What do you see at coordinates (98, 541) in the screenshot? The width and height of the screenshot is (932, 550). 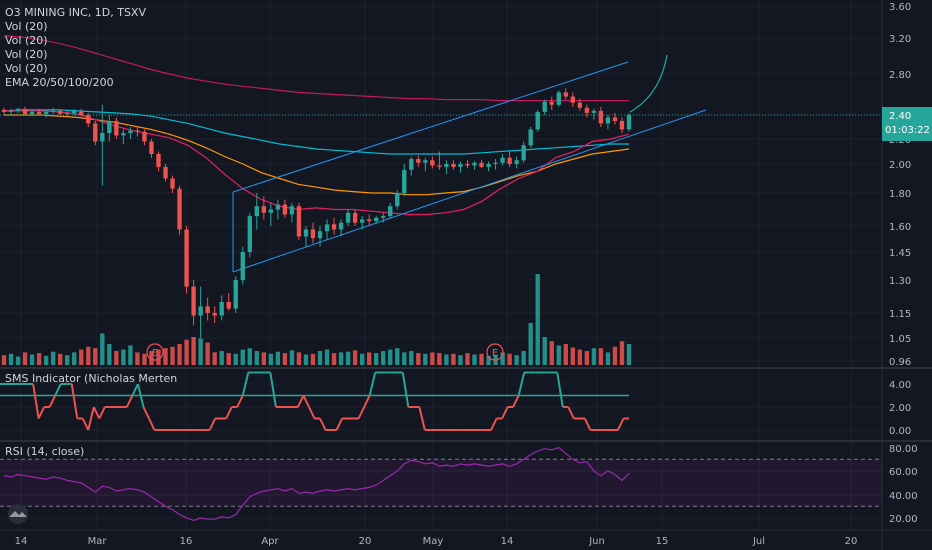 I see `time-axis-label: Mar` at bounding box center [98, 541].